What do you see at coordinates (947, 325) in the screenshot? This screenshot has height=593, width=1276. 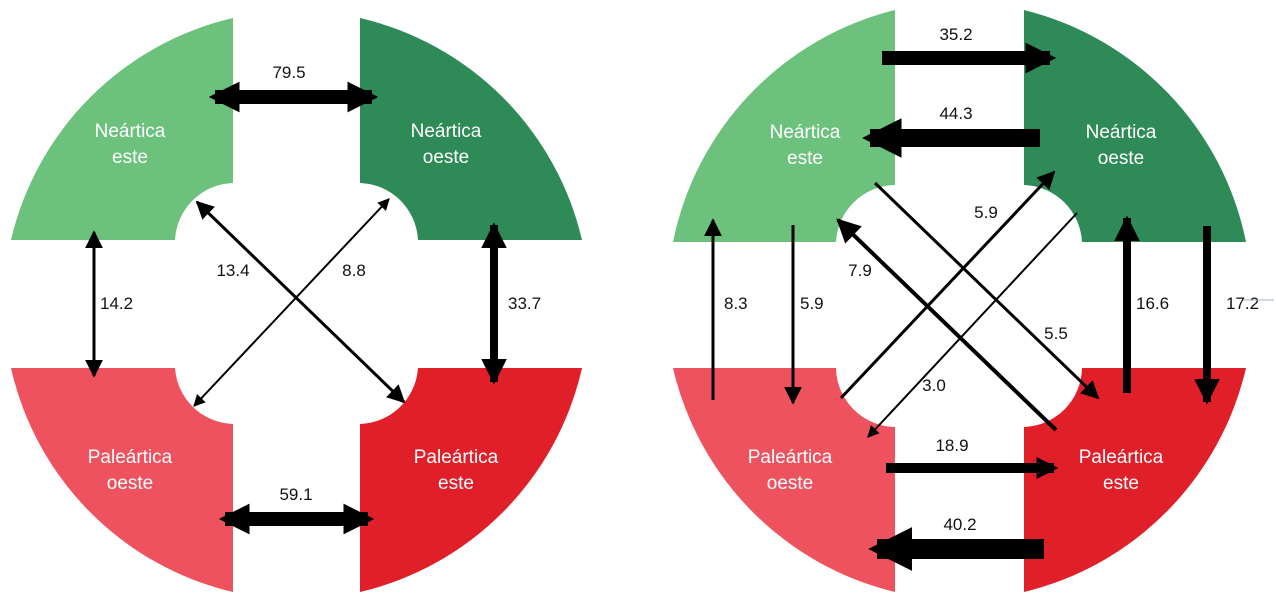 I see `arrow-diagonal-pe-to-ne` at bounding box center [947, 325].